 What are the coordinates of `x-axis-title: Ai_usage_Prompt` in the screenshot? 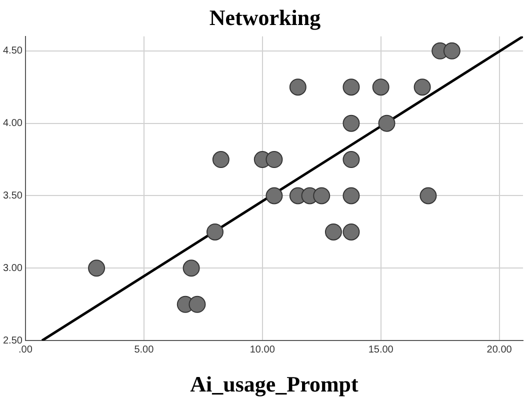 It's located at (275, 383).